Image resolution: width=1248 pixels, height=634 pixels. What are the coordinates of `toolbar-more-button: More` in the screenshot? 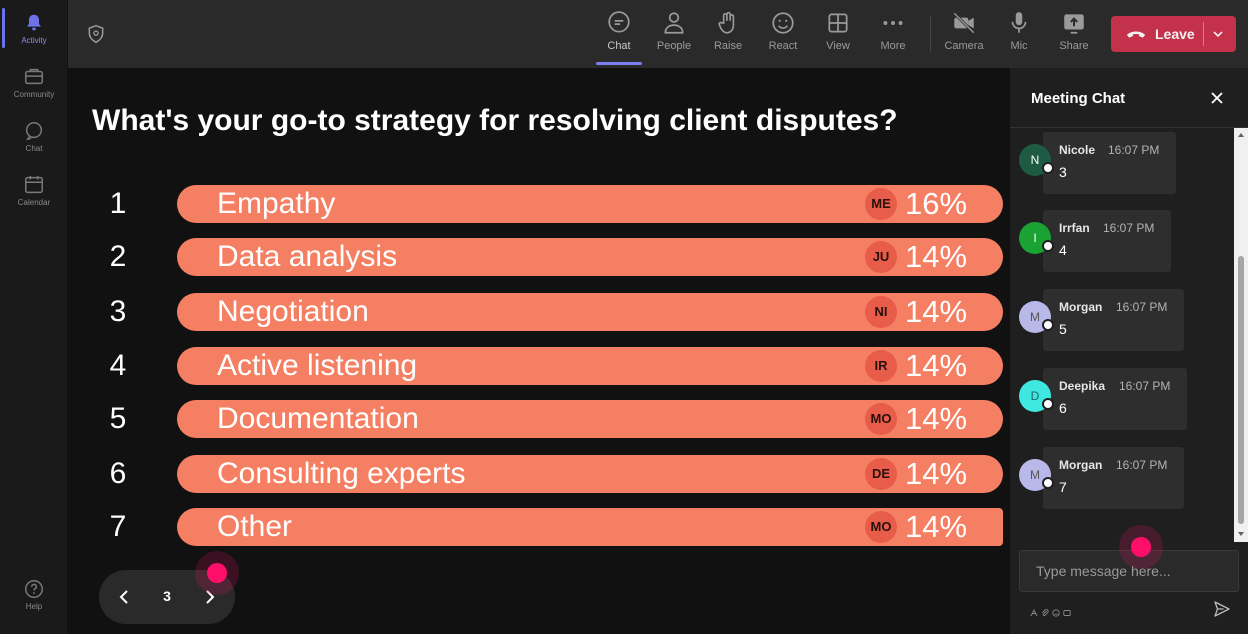 It's located at (893, 31).